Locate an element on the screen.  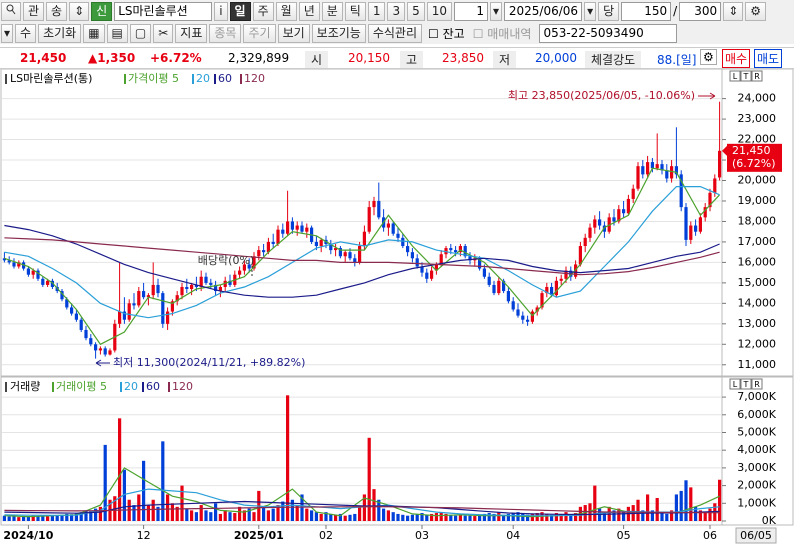
count-input: 150 is located at coordinates (646, 11).